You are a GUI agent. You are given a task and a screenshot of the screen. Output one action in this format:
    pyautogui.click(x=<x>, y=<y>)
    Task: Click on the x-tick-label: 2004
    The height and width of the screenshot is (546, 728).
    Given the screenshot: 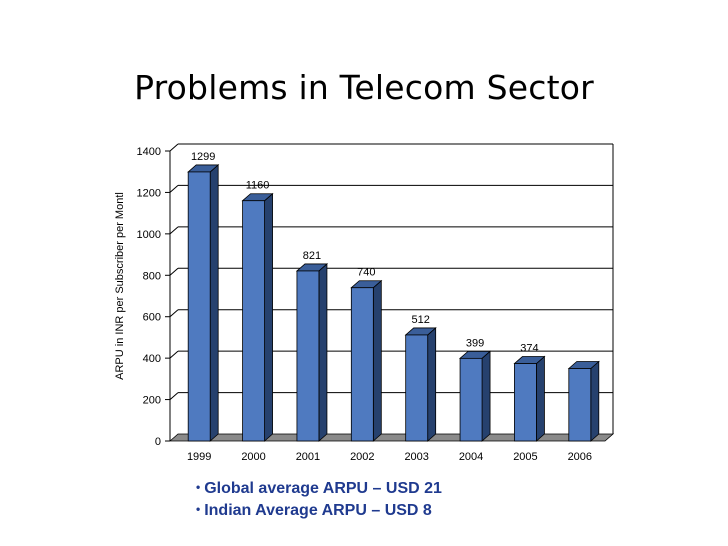 What is the action you would take?
    pyautogui.click(x=471, y=457)
    